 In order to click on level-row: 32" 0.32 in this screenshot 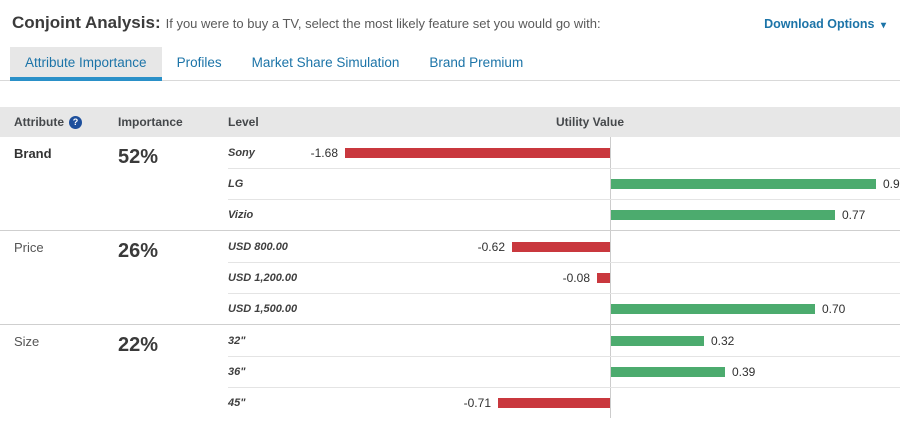, I will do `click(564, 340)`.